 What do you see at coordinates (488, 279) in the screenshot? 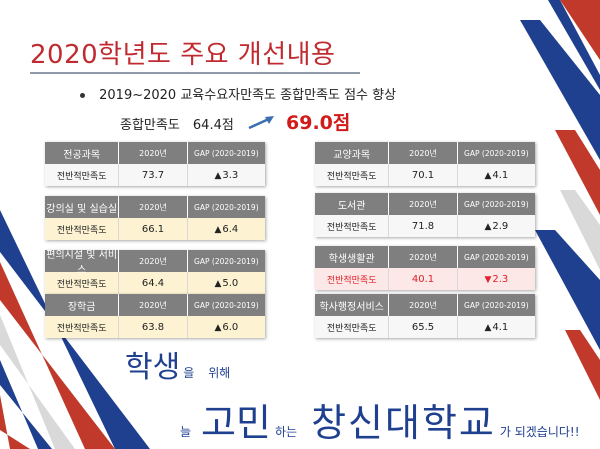
I see `down-triangle-icon: ▼` at bounding box center [488, 279].